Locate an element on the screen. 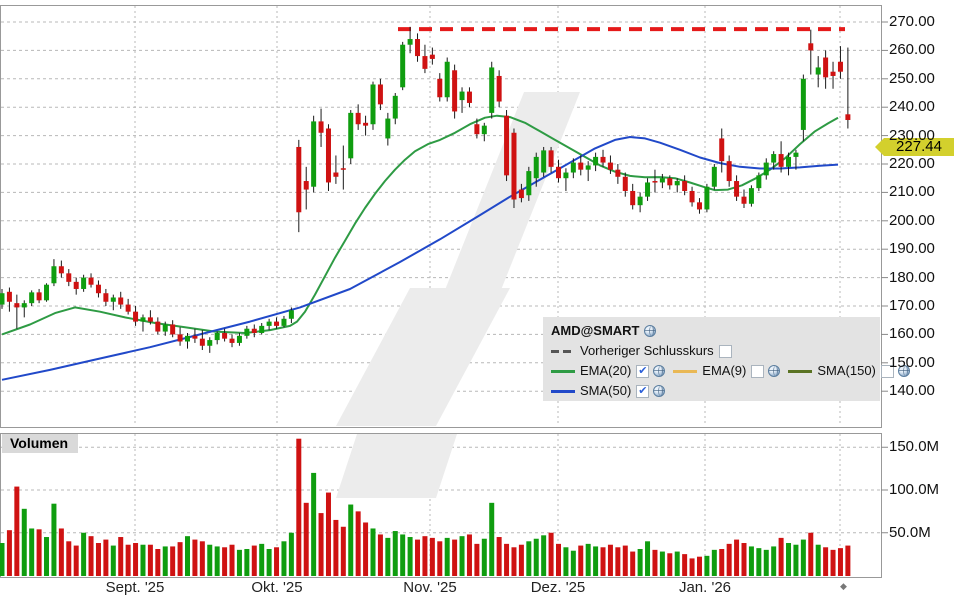 This screenshot has width=960, height=600. legend-item-sma150: SMA(150) is located at coordinates (846, 370).